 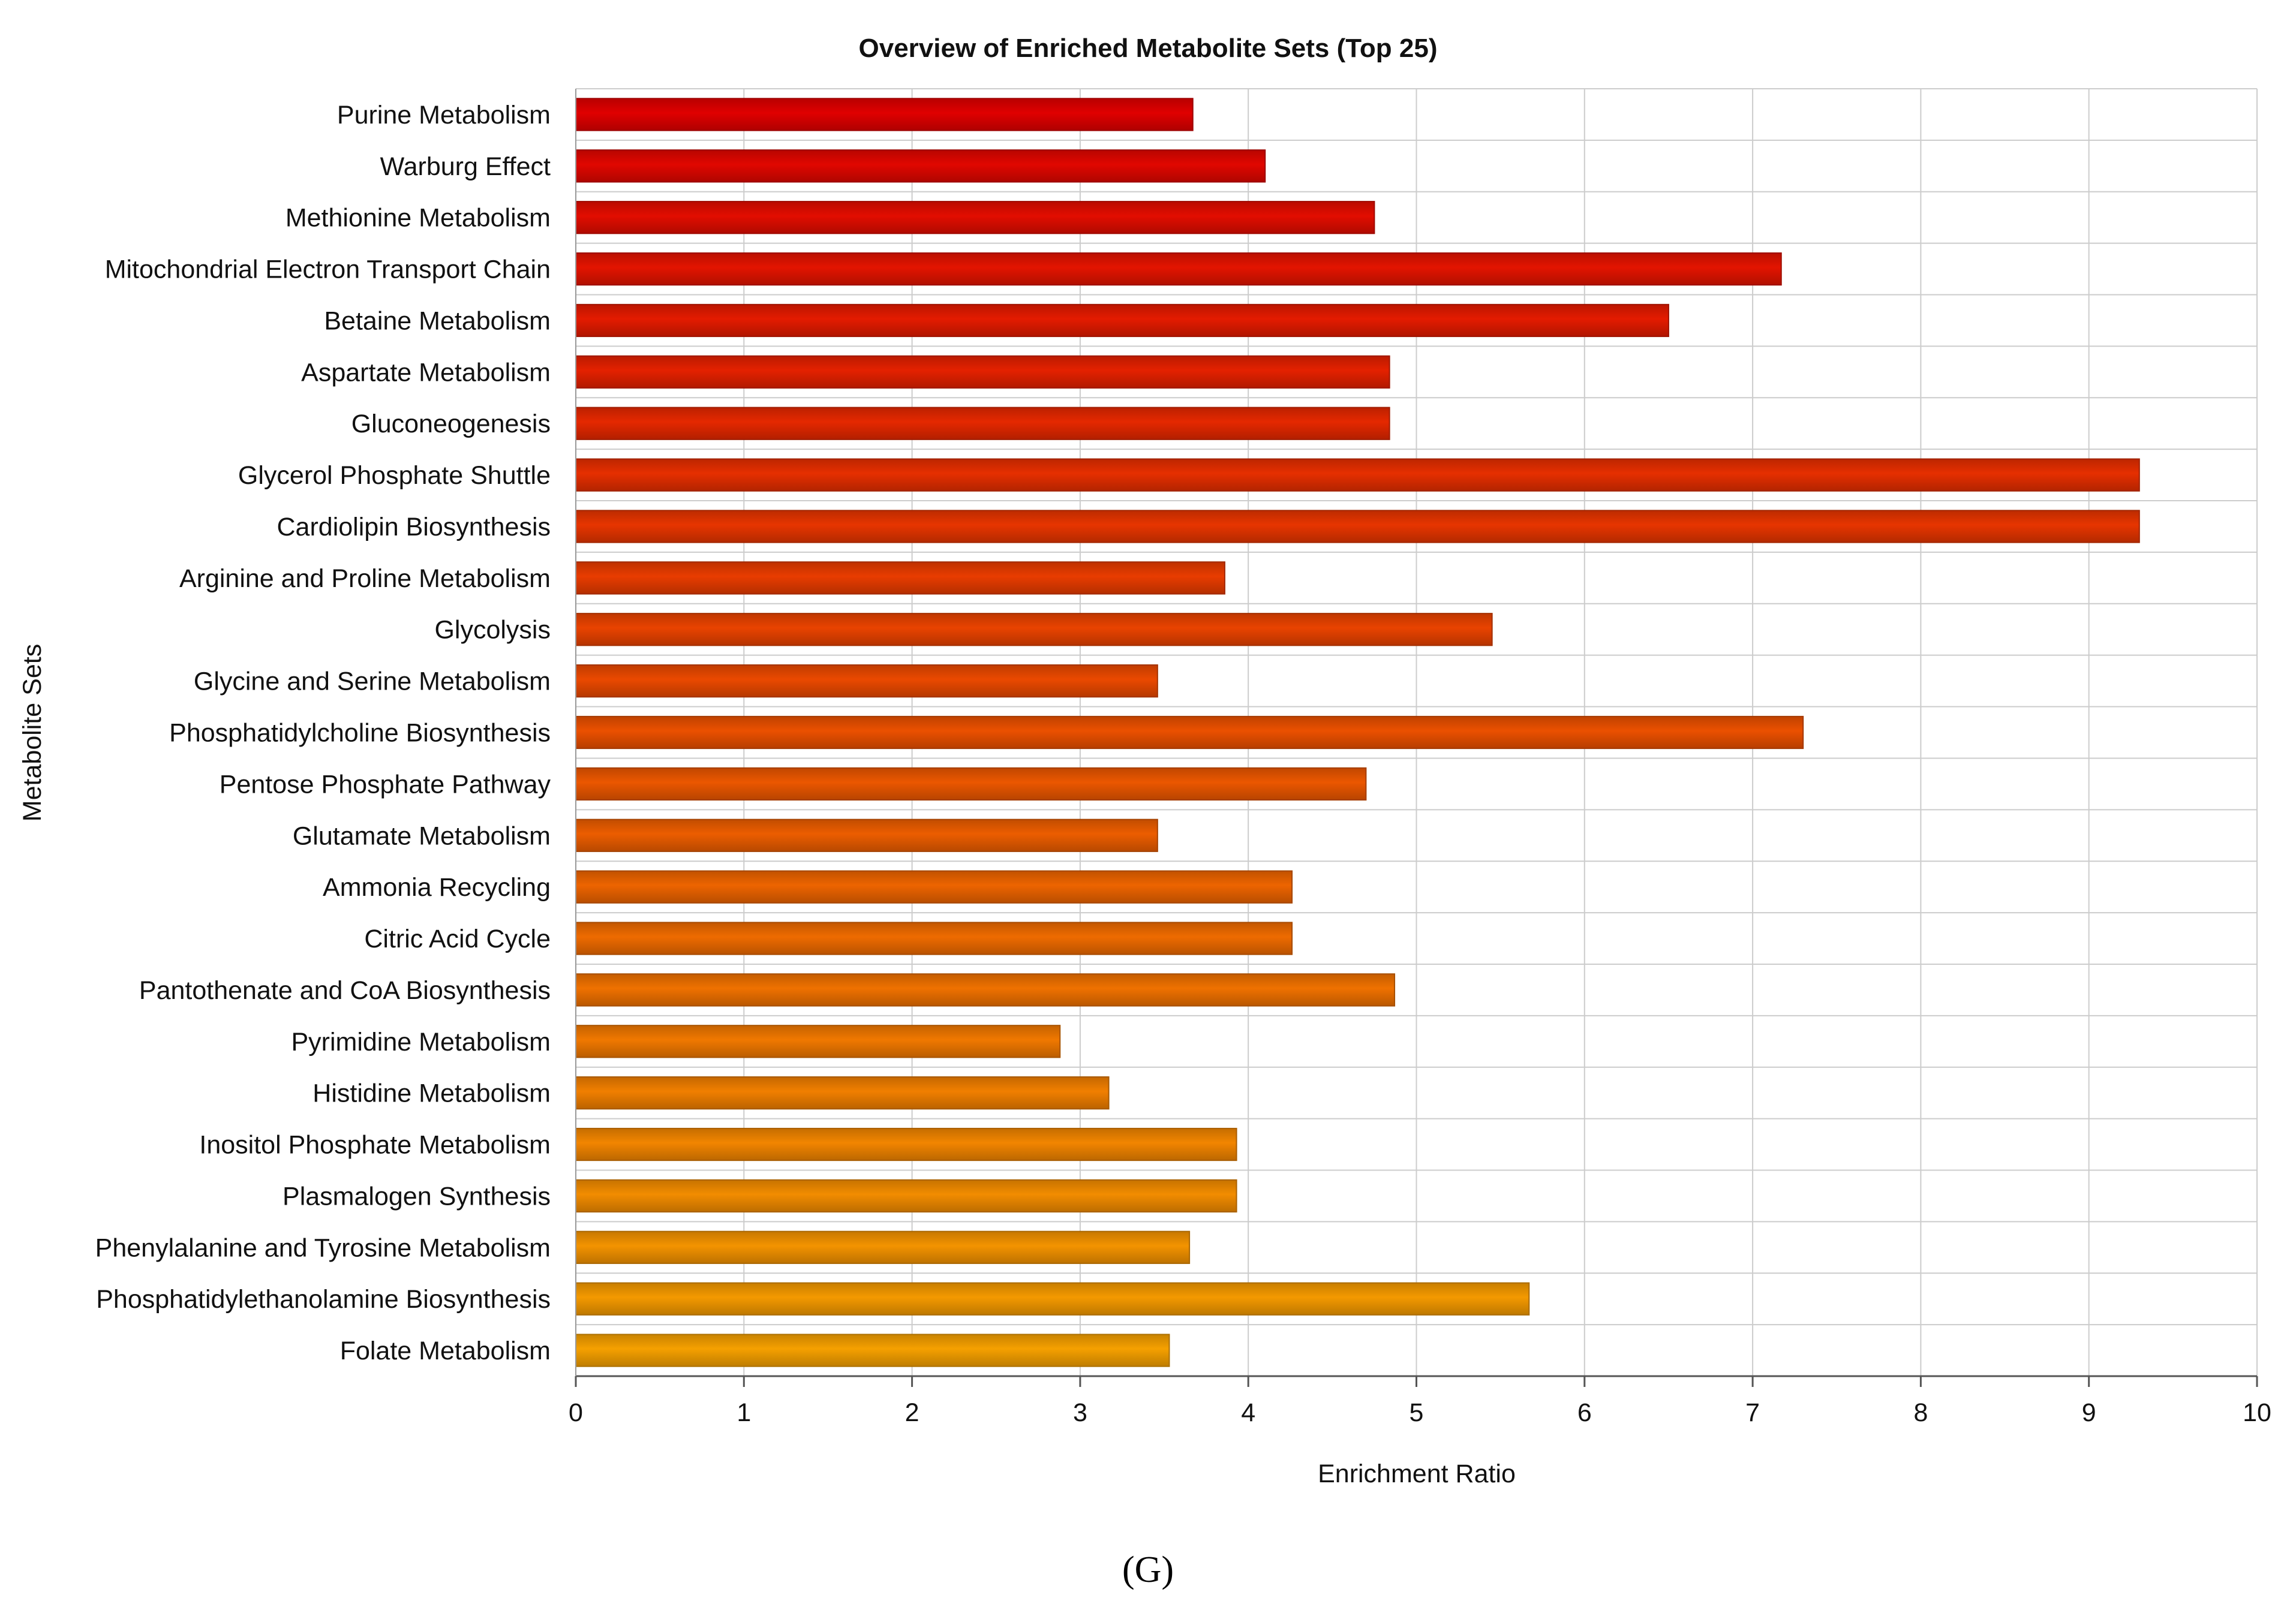 I want to click on x-tick-label: 8, so click(x=1920, y=1412).